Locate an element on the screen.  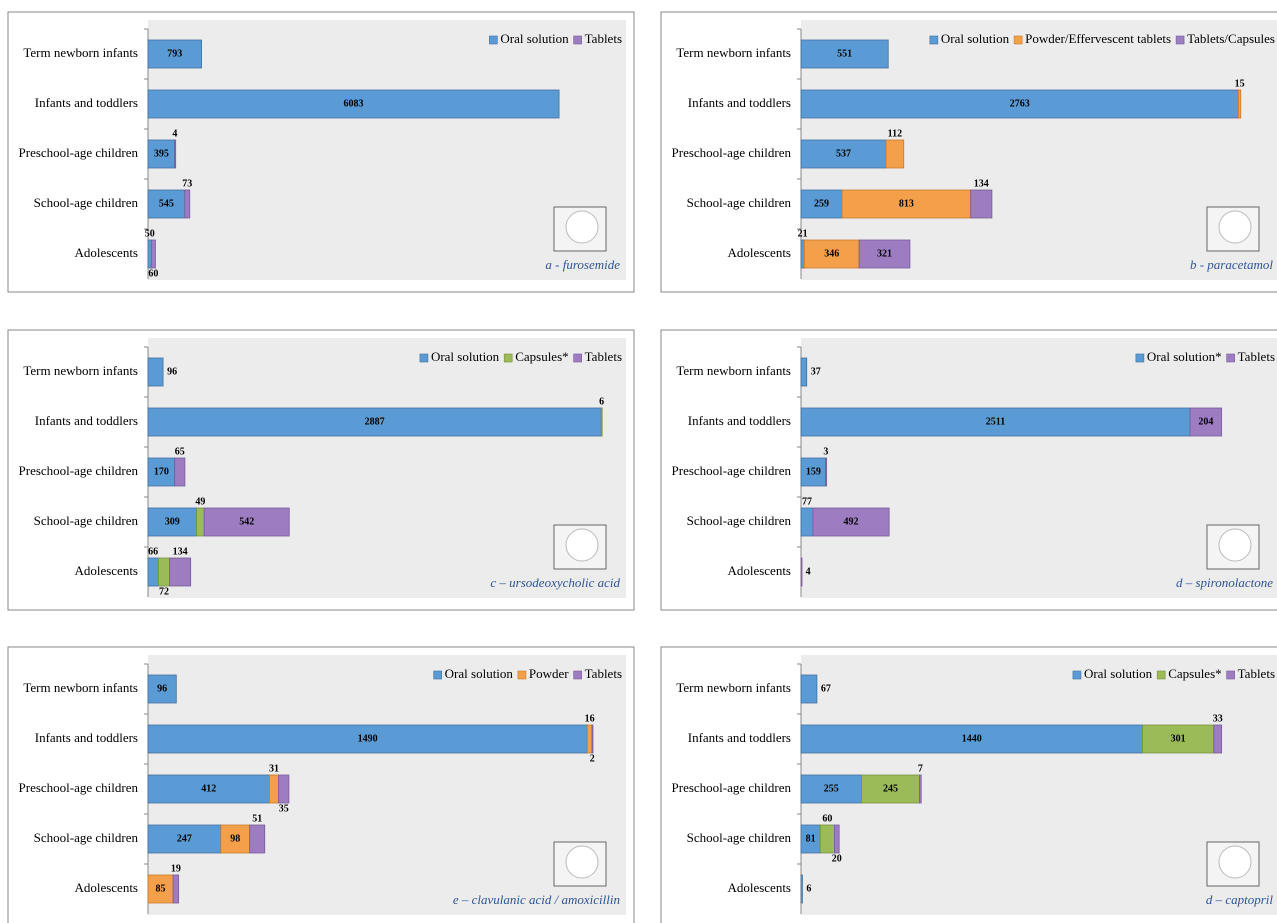
data-label: 1490 is located at coordinates (368, 738).